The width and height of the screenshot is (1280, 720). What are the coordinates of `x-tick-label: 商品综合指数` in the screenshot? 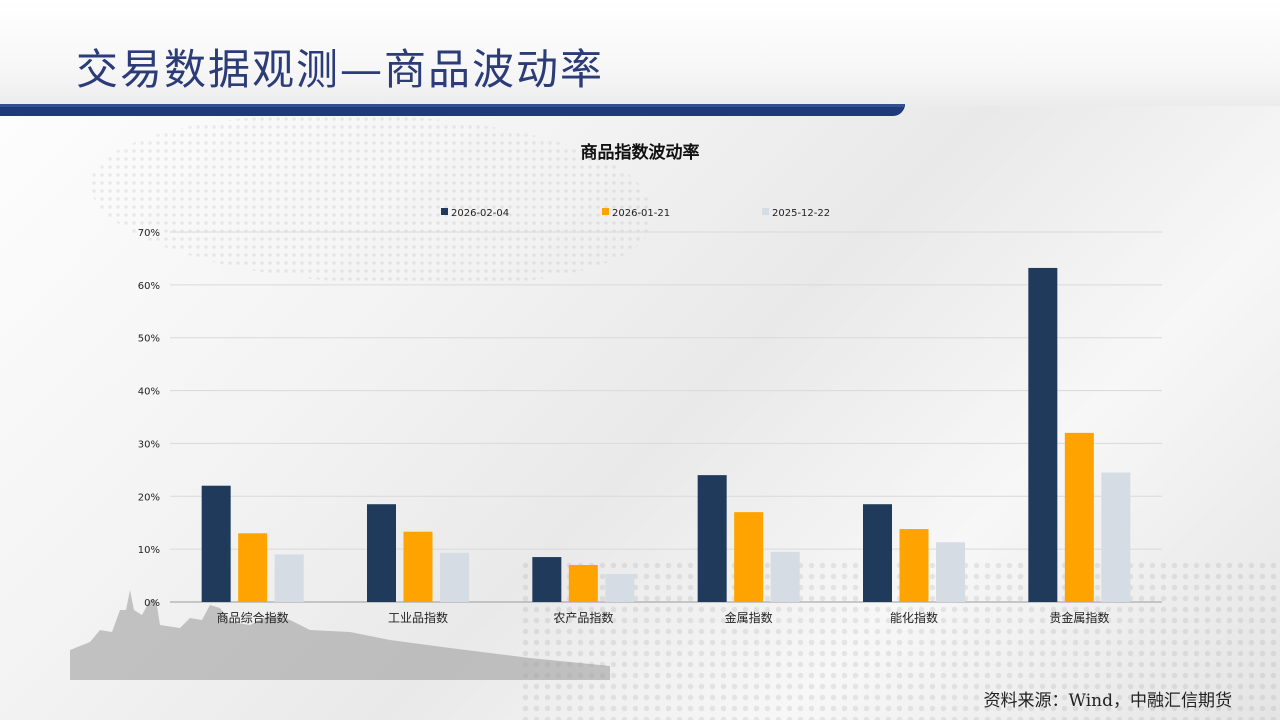 It's located at (253, 617).